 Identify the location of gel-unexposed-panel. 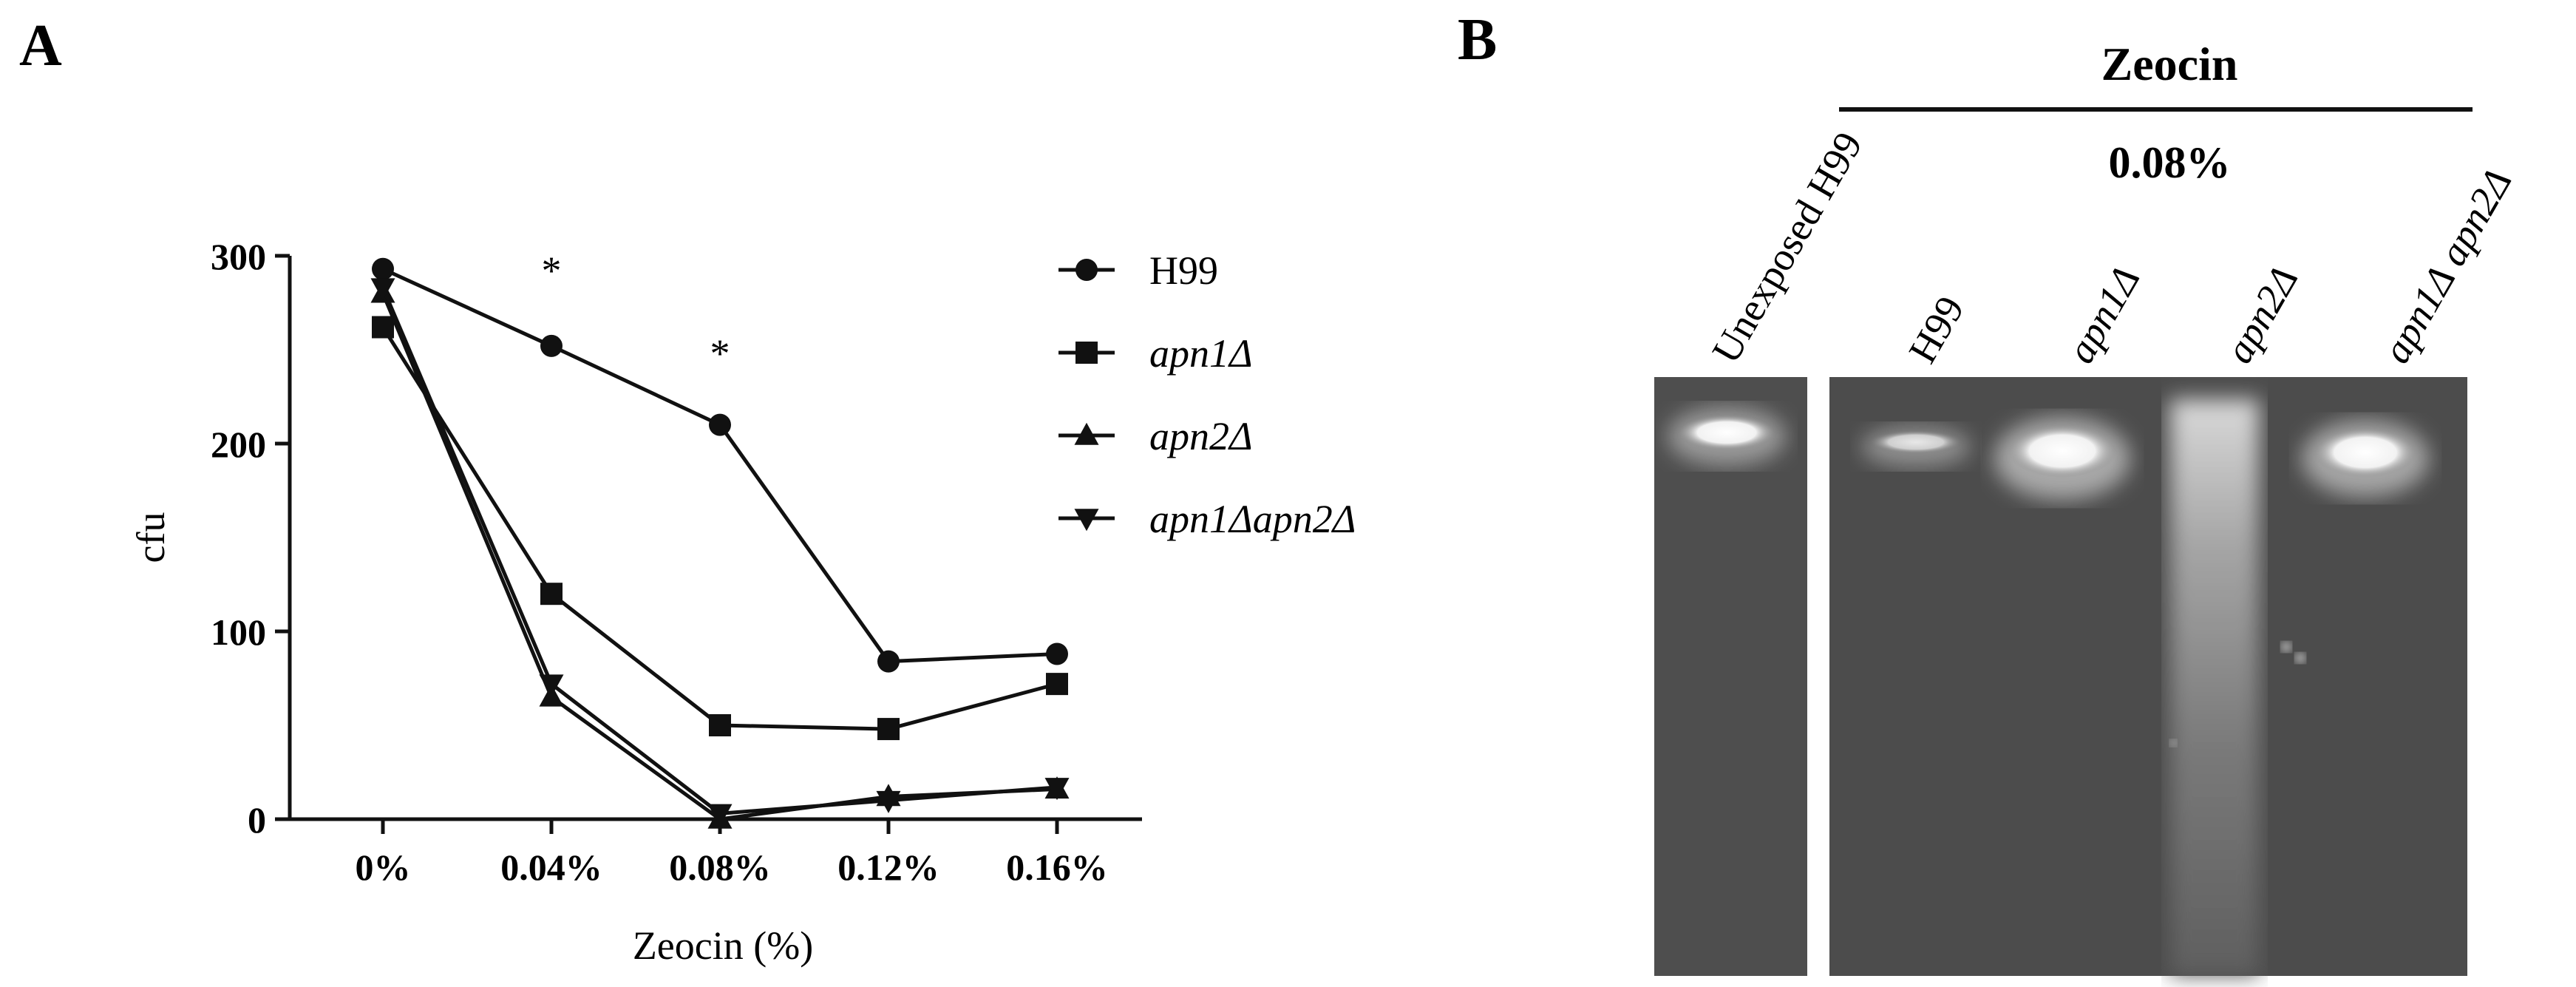
(1730, 676).